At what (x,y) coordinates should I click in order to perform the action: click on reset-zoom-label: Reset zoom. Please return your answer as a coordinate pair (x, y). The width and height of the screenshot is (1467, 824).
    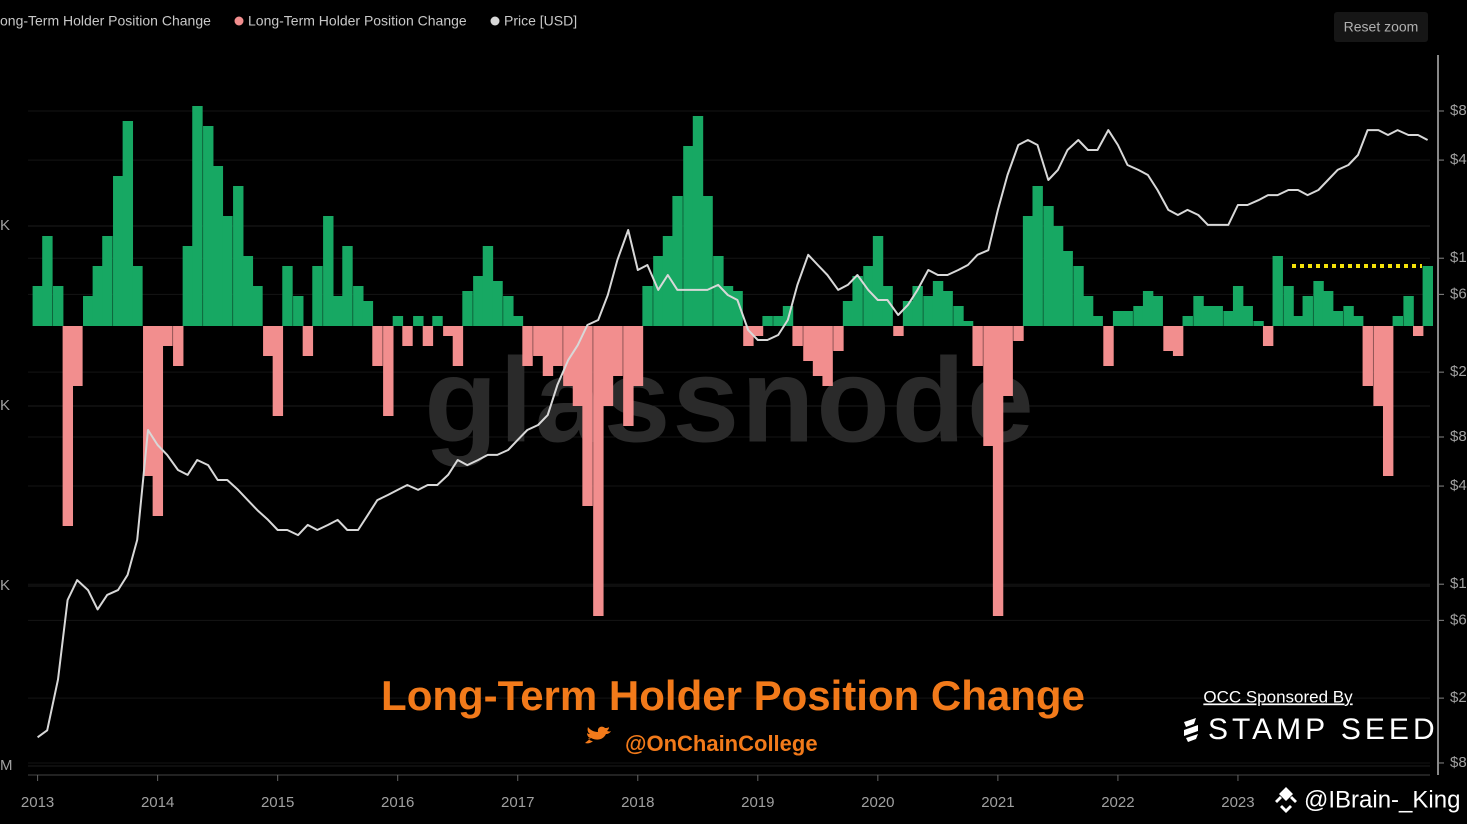
    Looking at the image, I should click on (1381, 27).